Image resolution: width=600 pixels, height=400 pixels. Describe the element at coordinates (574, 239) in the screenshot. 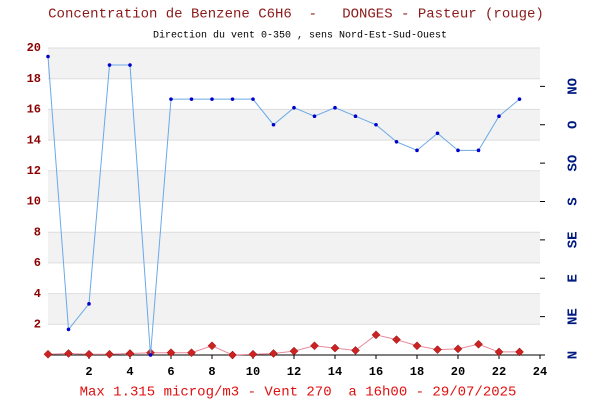

I see `y2-tick-label: SE` at that location.